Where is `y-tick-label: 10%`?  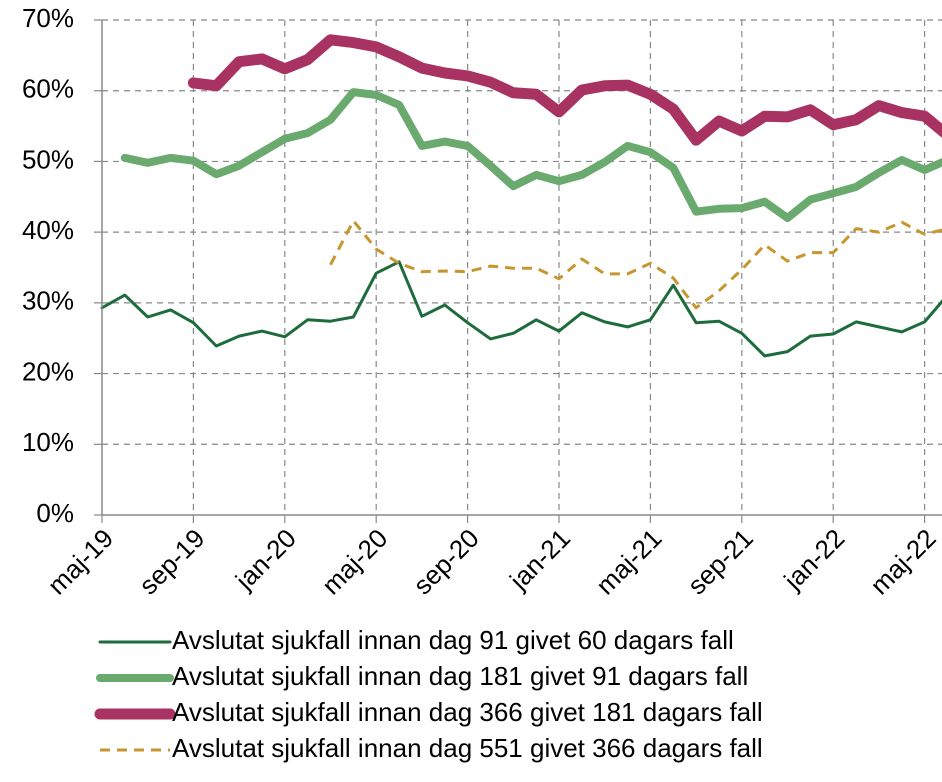
y-tick-label: 10% is located at coordinates (48, 442).